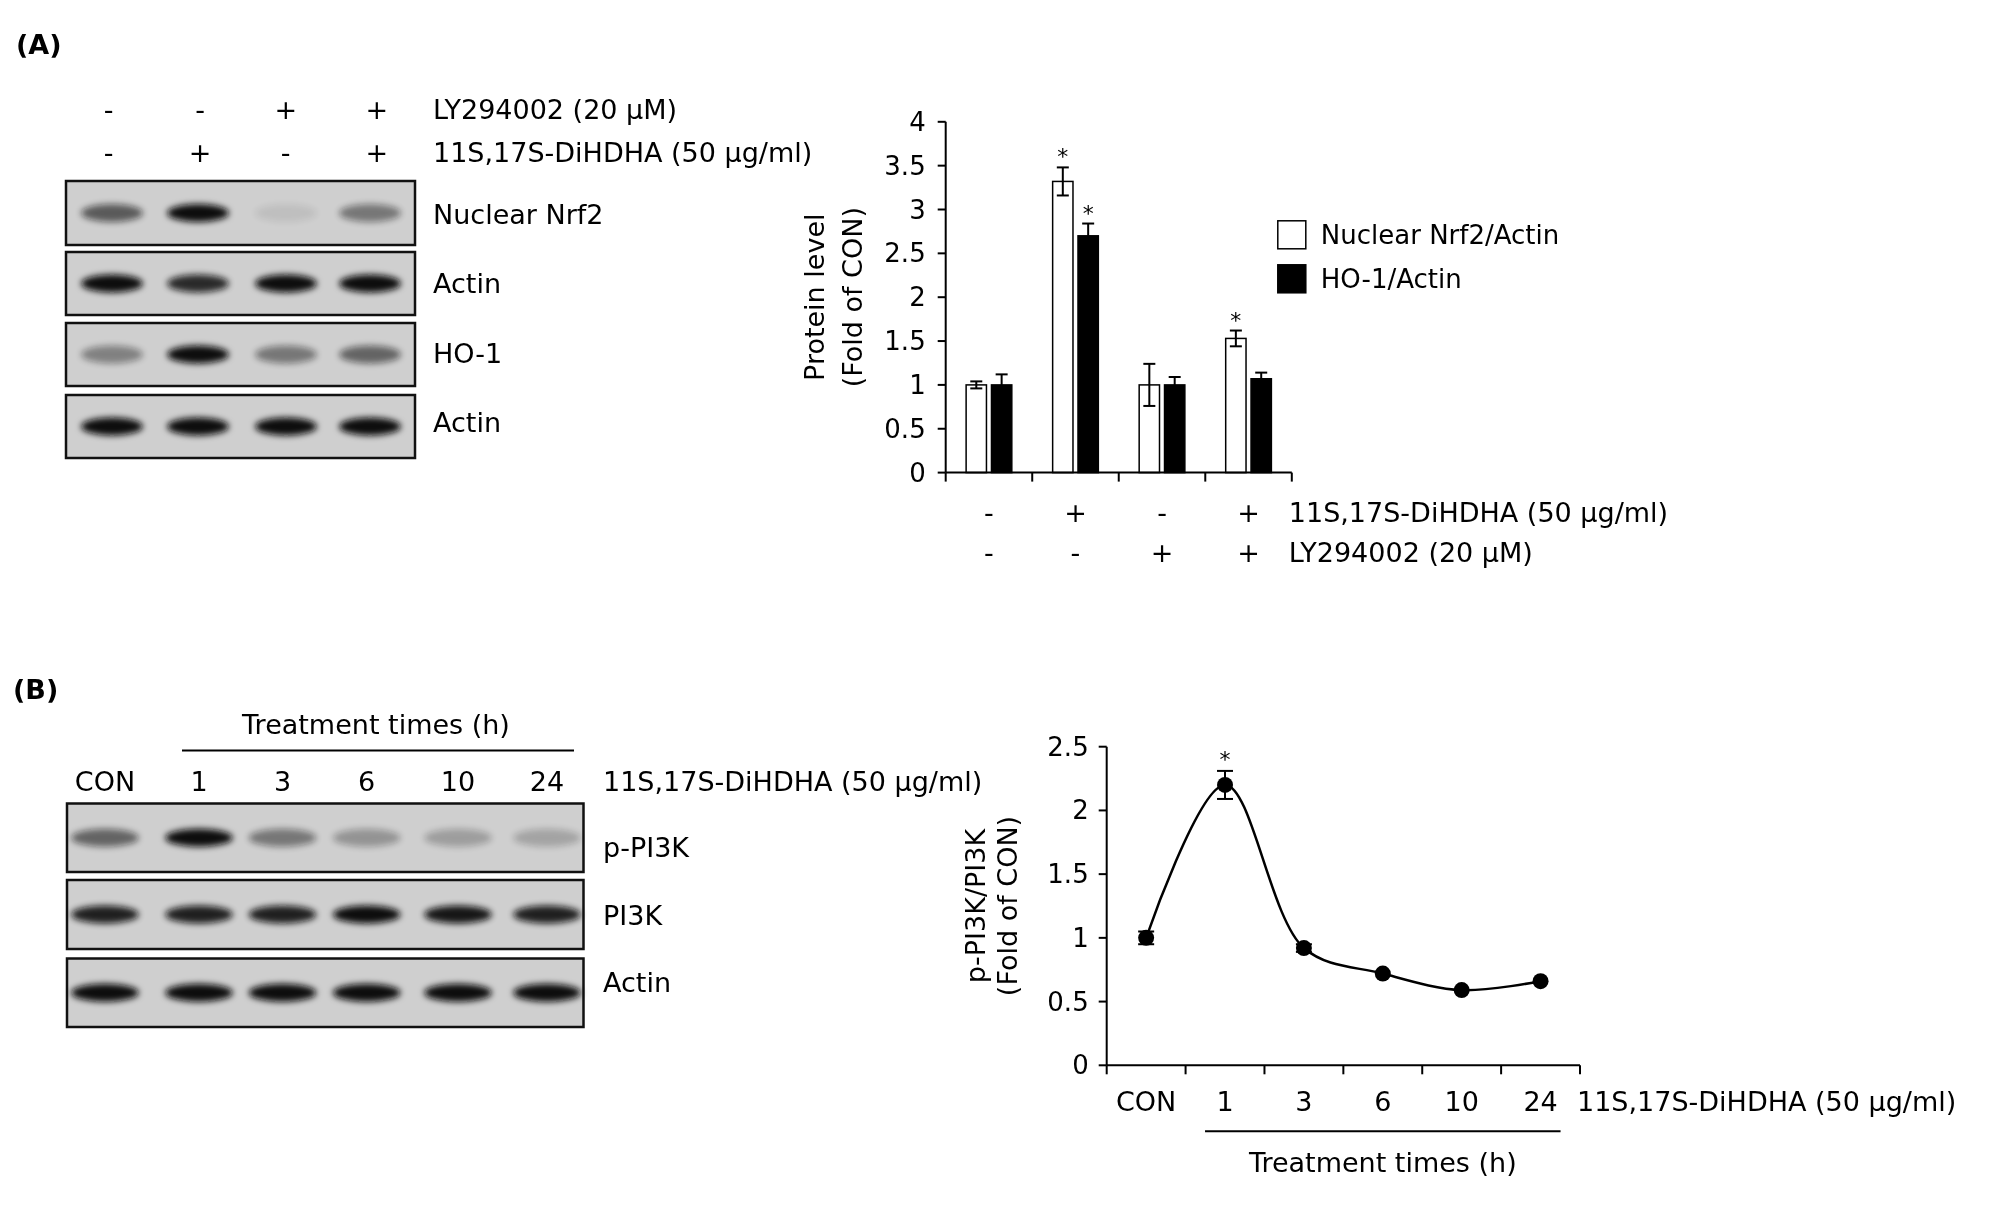 The image size is (2011, 1206). I want to click on text: 6, so click(367, 781).